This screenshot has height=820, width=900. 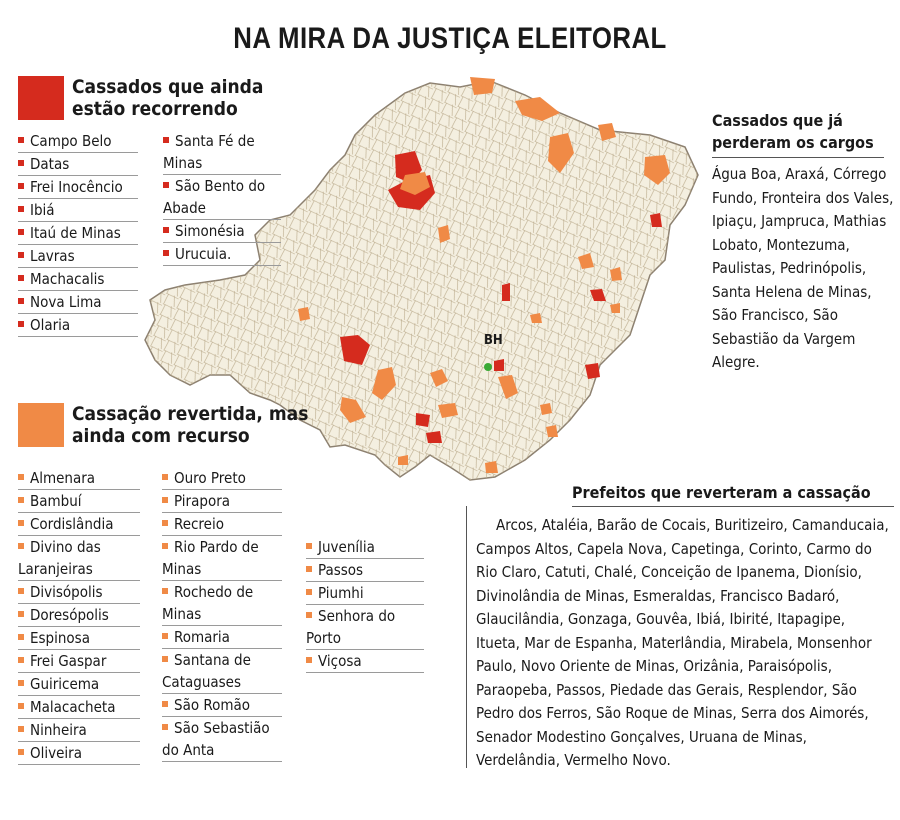 I want to click on list-item: Nova Lima, so click(x=78, y=302).